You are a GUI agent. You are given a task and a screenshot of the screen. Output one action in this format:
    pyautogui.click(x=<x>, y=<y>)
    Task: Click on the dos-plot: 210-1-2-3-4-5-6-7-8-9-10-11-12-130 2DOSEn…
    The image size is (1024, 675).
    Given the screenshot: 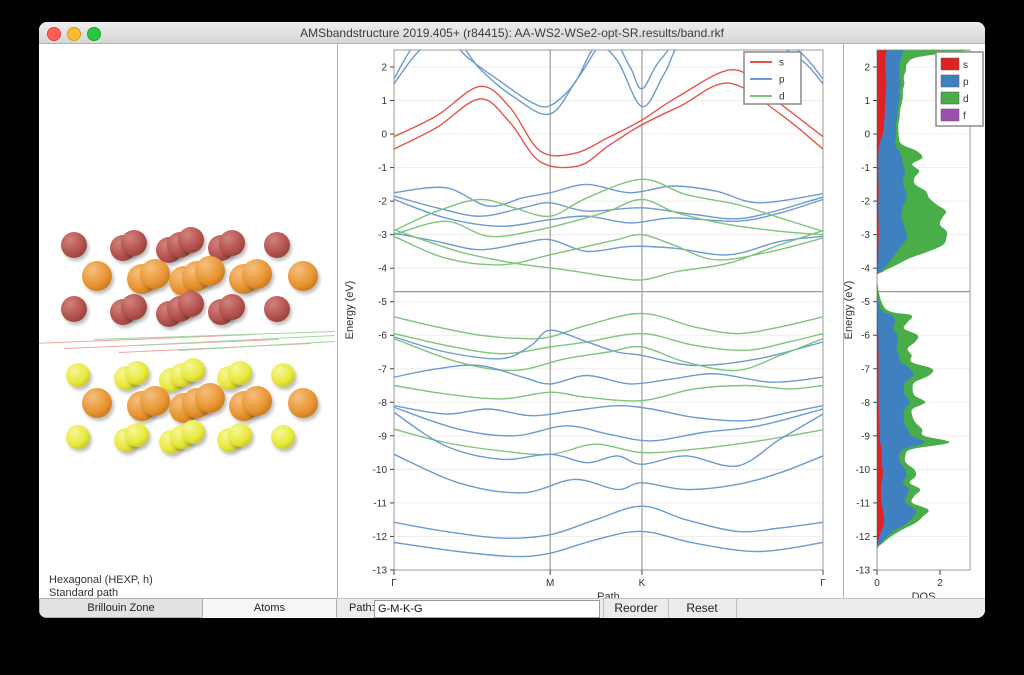 What is the action you would take?
    pyautogui.click(x=913, y=323)
    